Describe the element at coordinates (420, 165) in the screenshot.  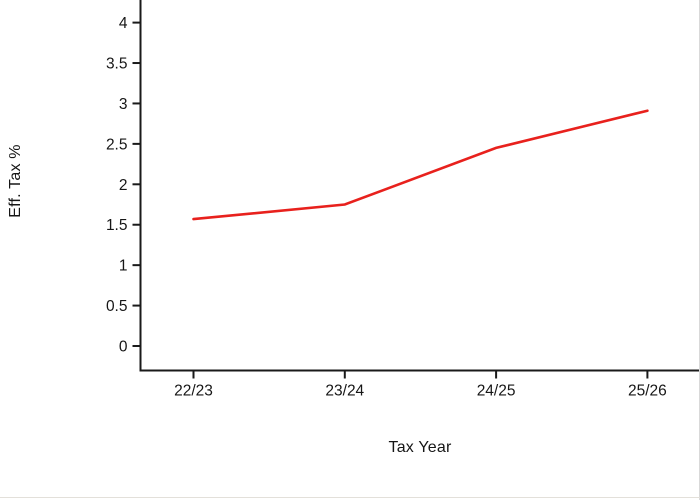
I see `series-line` at that location.